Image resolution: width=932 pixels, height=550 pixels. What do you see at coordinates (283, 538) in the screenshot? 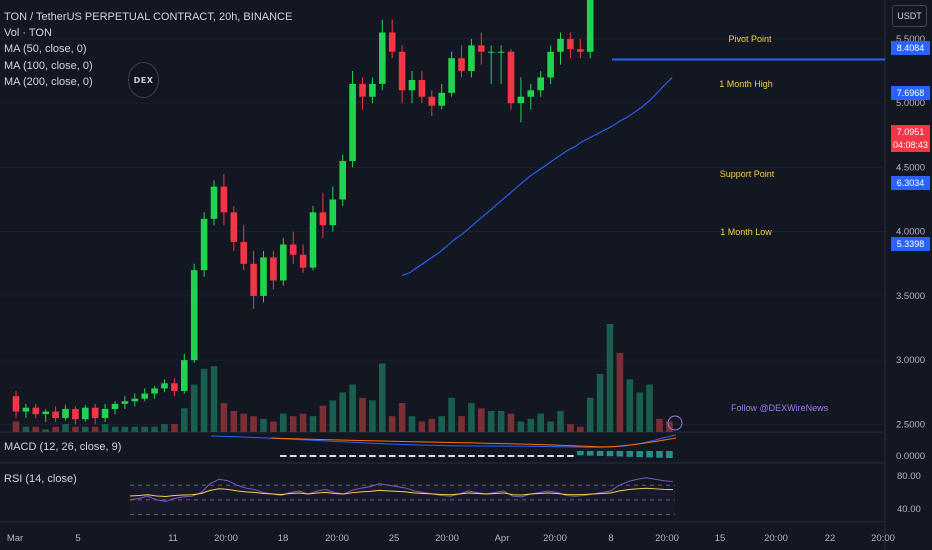
I see `time-tick-label: 18` at bounding box center [283, 538].